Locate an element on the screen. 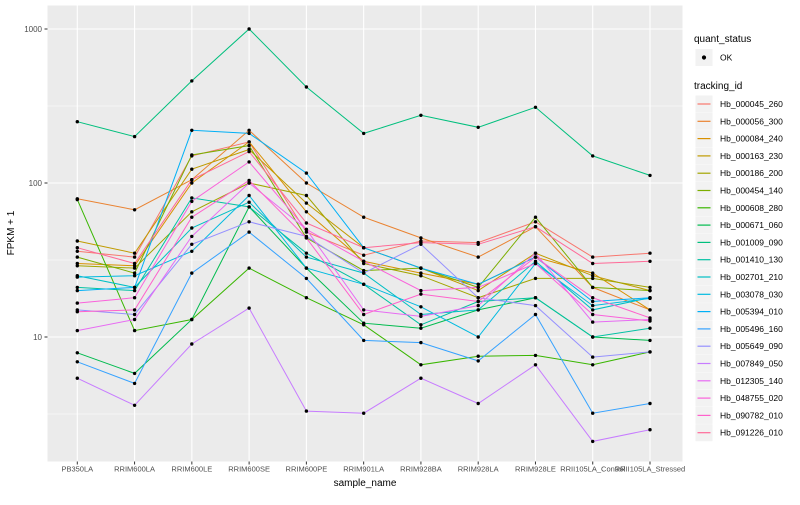 The width and height of the screenshot is (800, 505). legend-label: Hb_091226_010 is located at coordinates (751, 433).